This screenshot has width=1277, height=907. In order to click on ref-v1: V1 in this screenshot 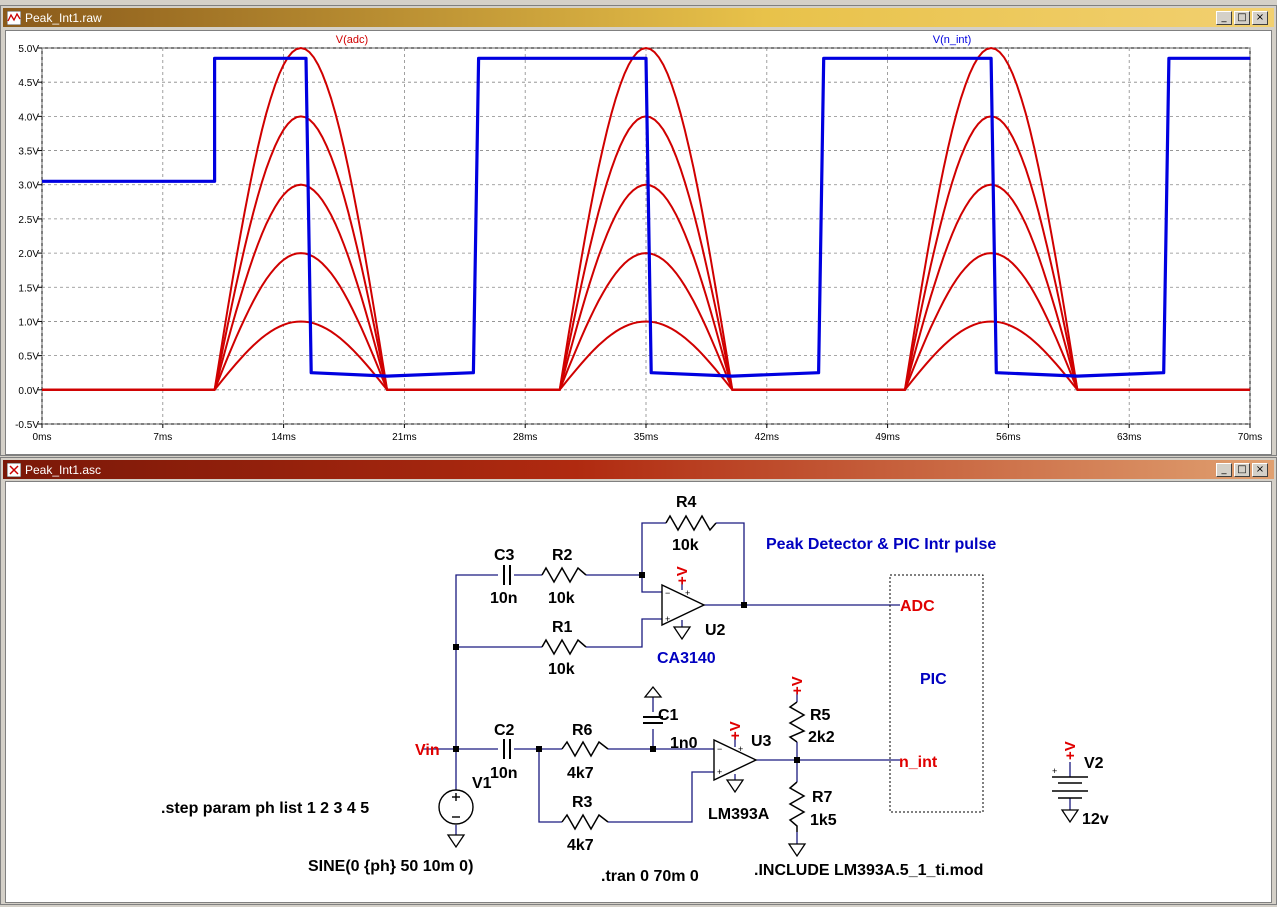, I will do `click(482, 783)`.